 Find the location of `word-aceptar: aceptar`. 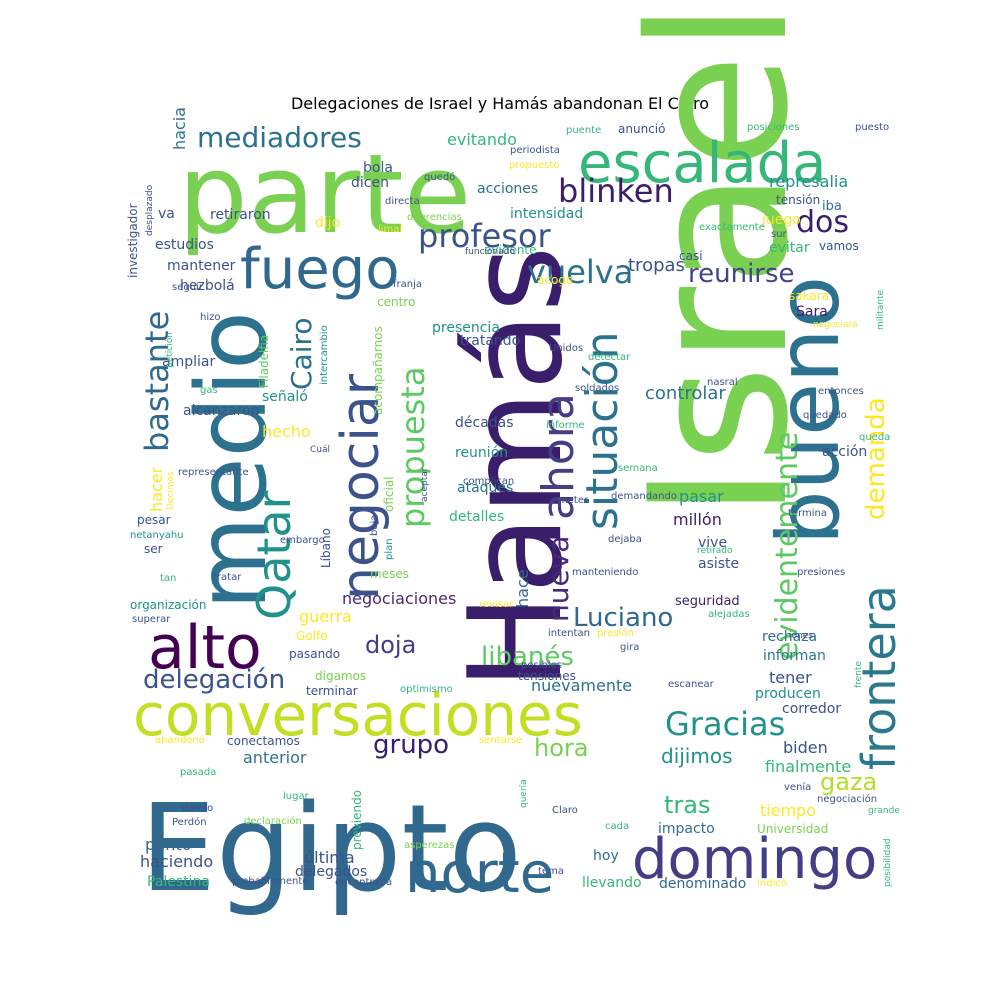

word-aceptar: aceptar is located at coordinates (425, 484).